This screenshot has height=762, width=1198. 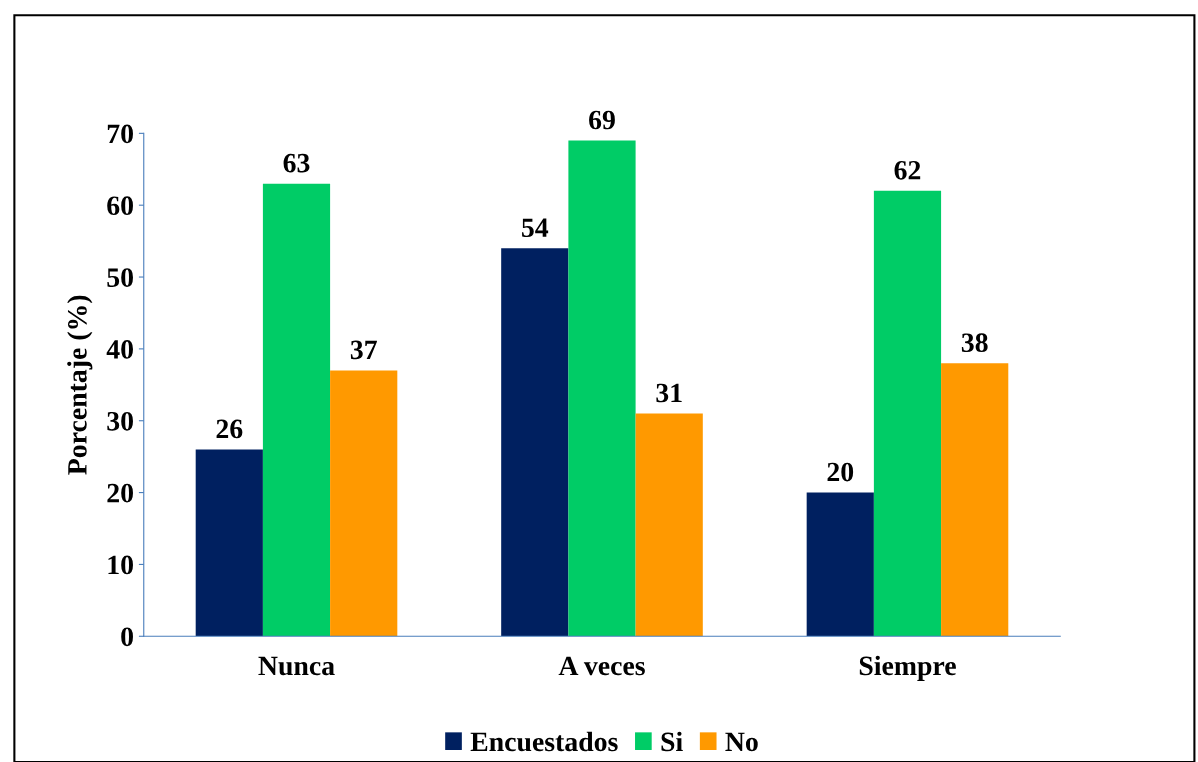 I want to click on data-label: 38, so click(x=974, y=343).